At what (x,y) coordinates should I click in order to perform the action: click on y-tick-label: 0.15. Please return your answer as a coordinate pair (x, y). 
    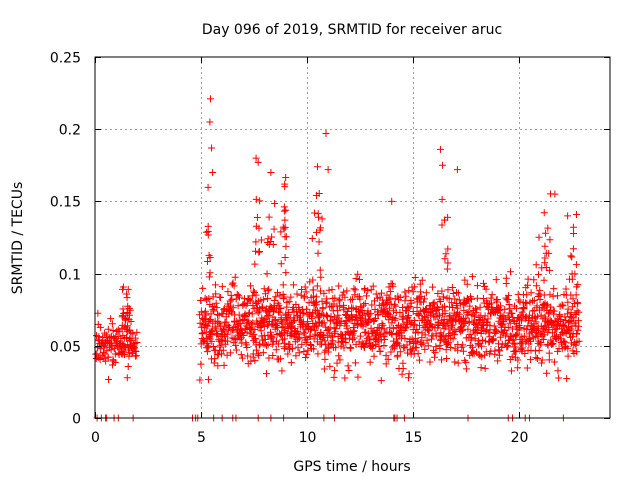
    Looking at the image, I should click on (65, 203).